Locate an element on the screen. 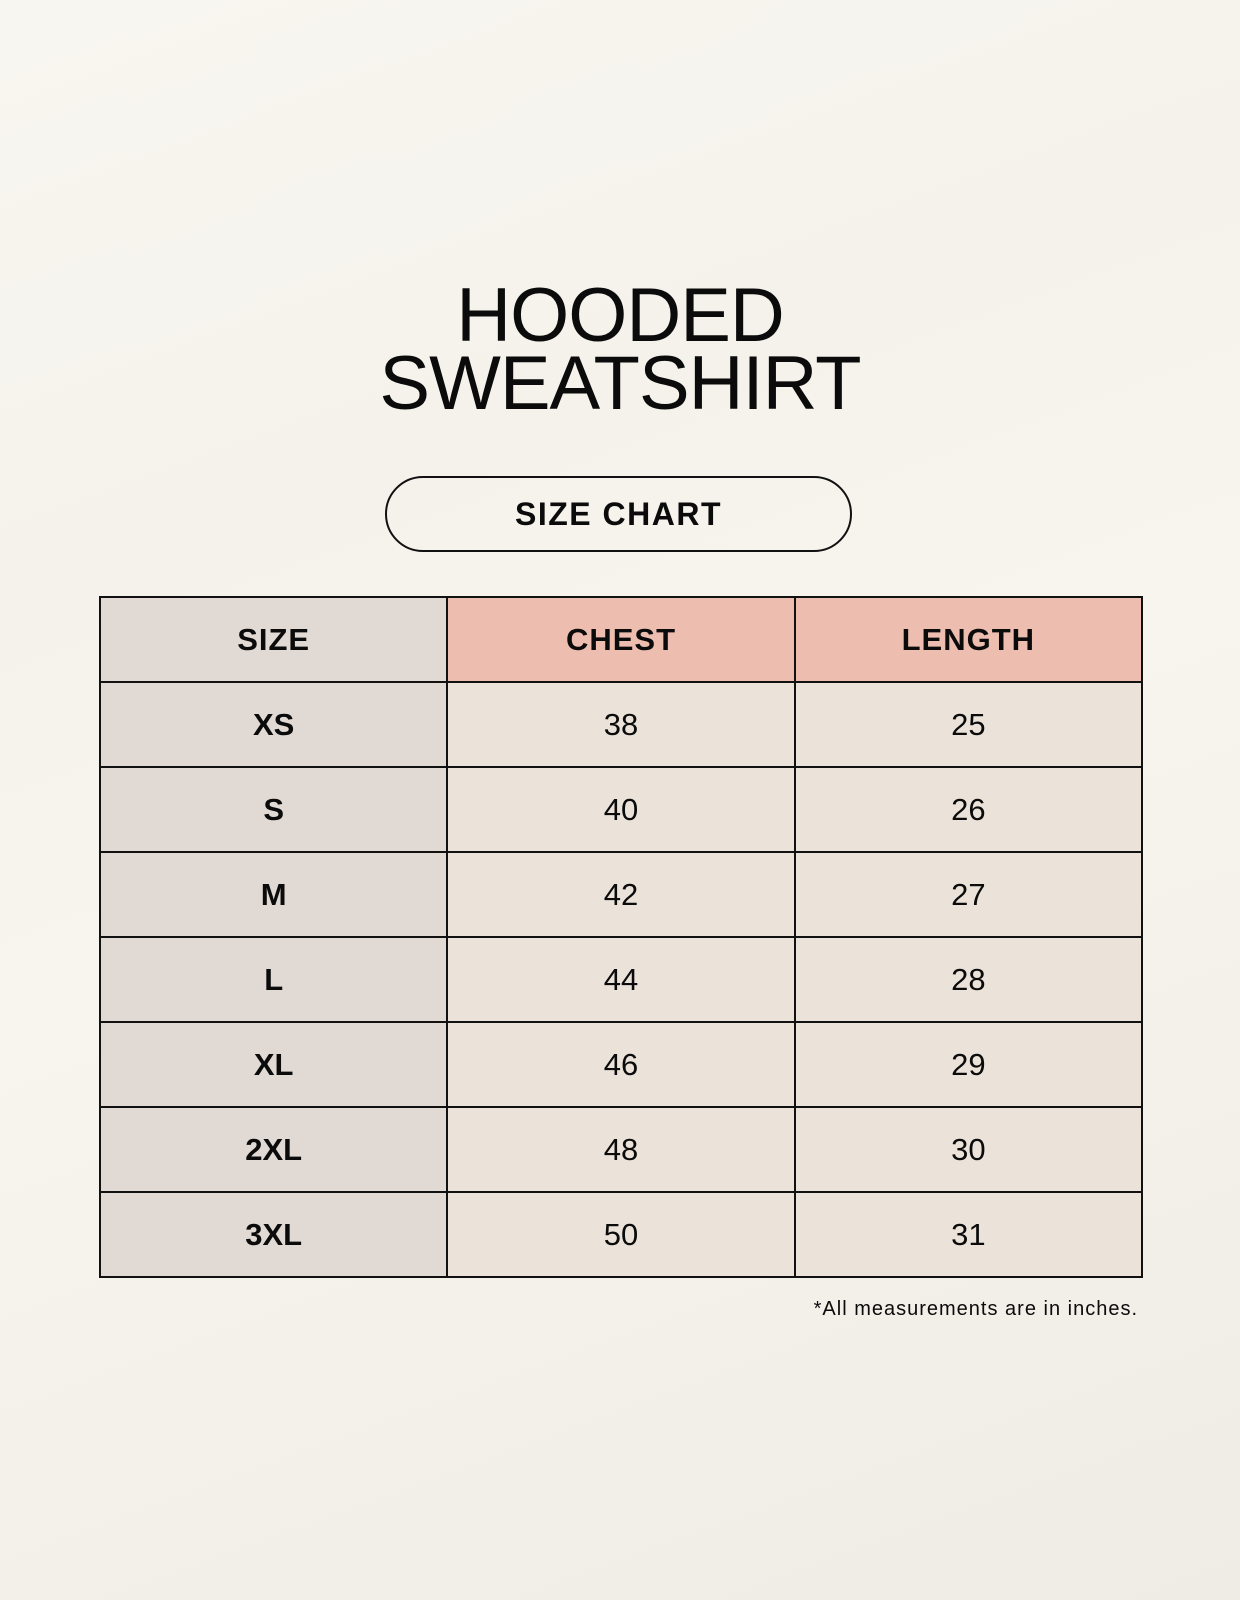  title-line-2: SWEATSHIRT is located at coordinates (620, 383).